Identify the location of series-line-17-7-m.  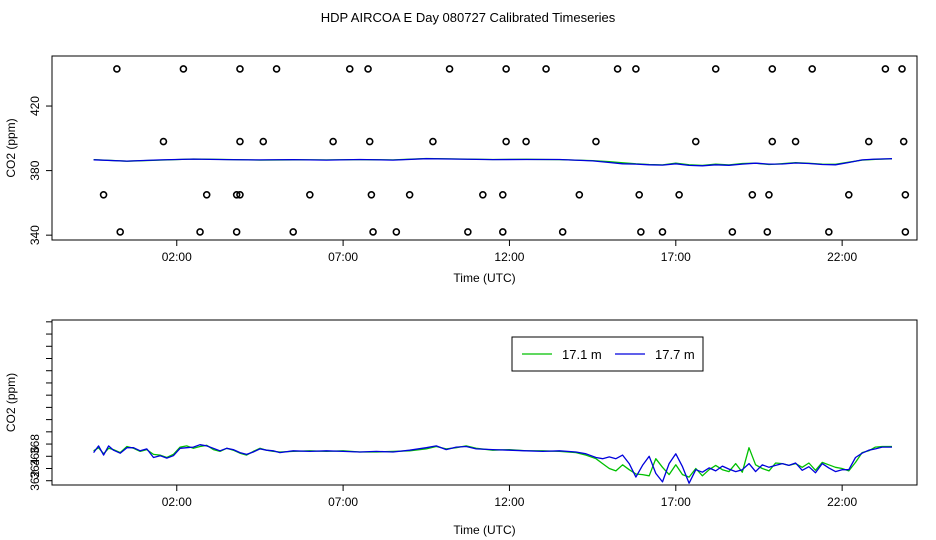
(492, 464).